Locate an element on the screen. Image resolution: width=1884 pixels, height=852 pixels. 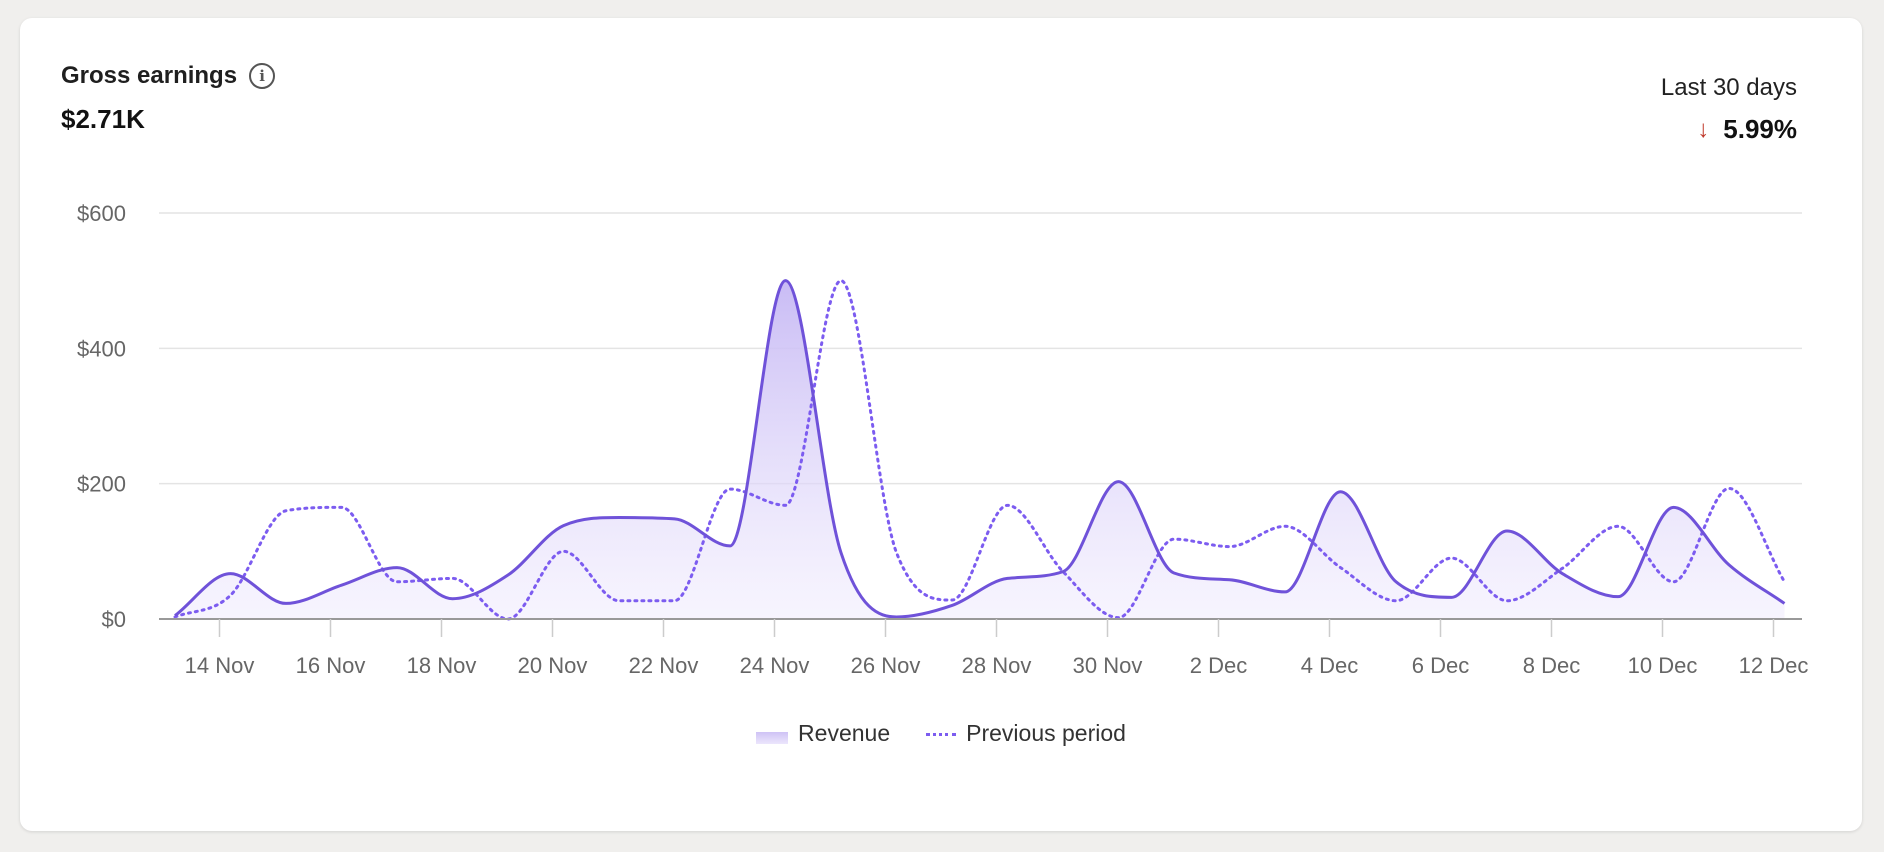
card-title: Gross earnings i is located at coordinates (168, 76).